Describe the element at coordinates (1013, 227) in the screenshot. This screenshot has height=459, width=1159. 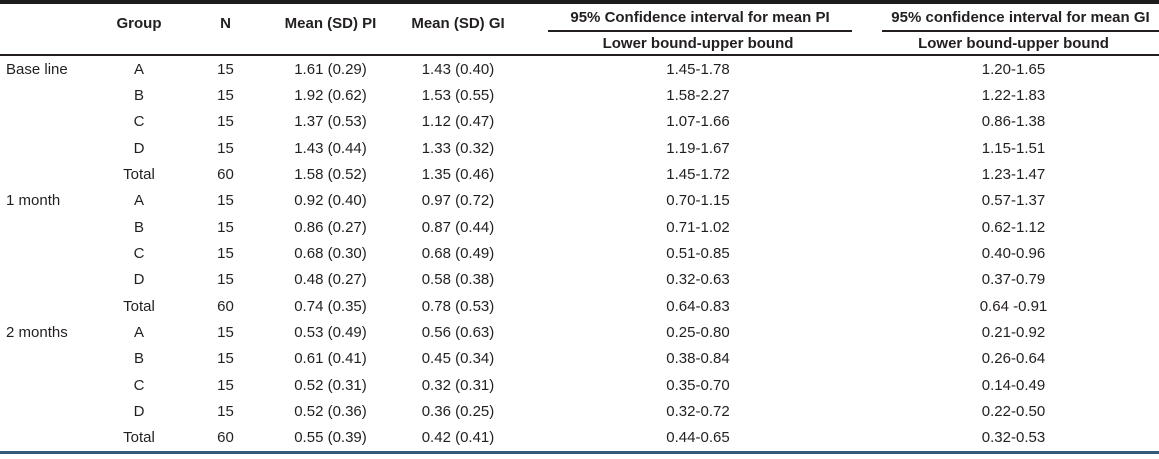
I see `ci-gi-cell: 0.62-1.12` at that location.